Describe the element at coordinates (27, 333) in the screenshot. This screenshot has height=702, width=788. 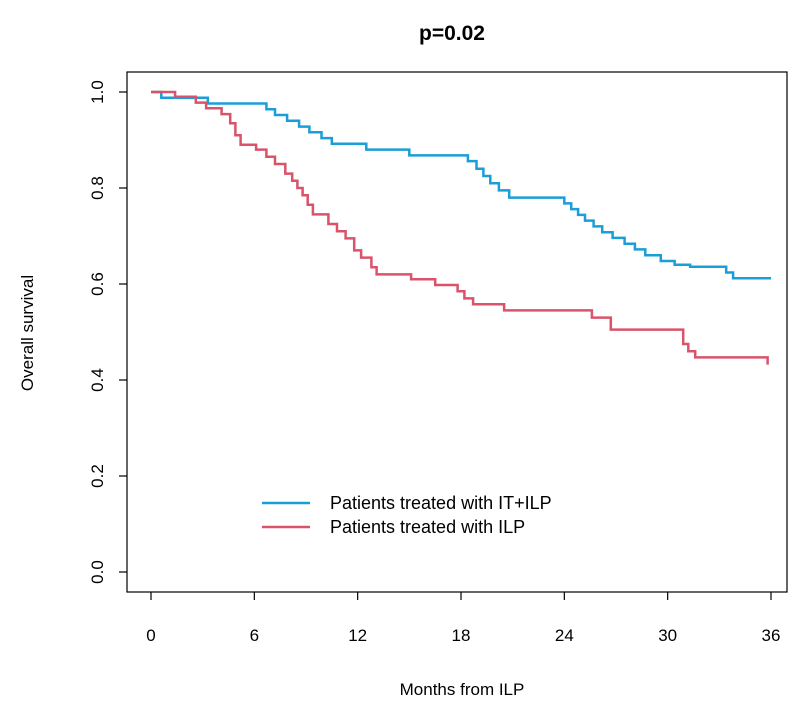
I see `y-axis-title: Overall survival` at that location.